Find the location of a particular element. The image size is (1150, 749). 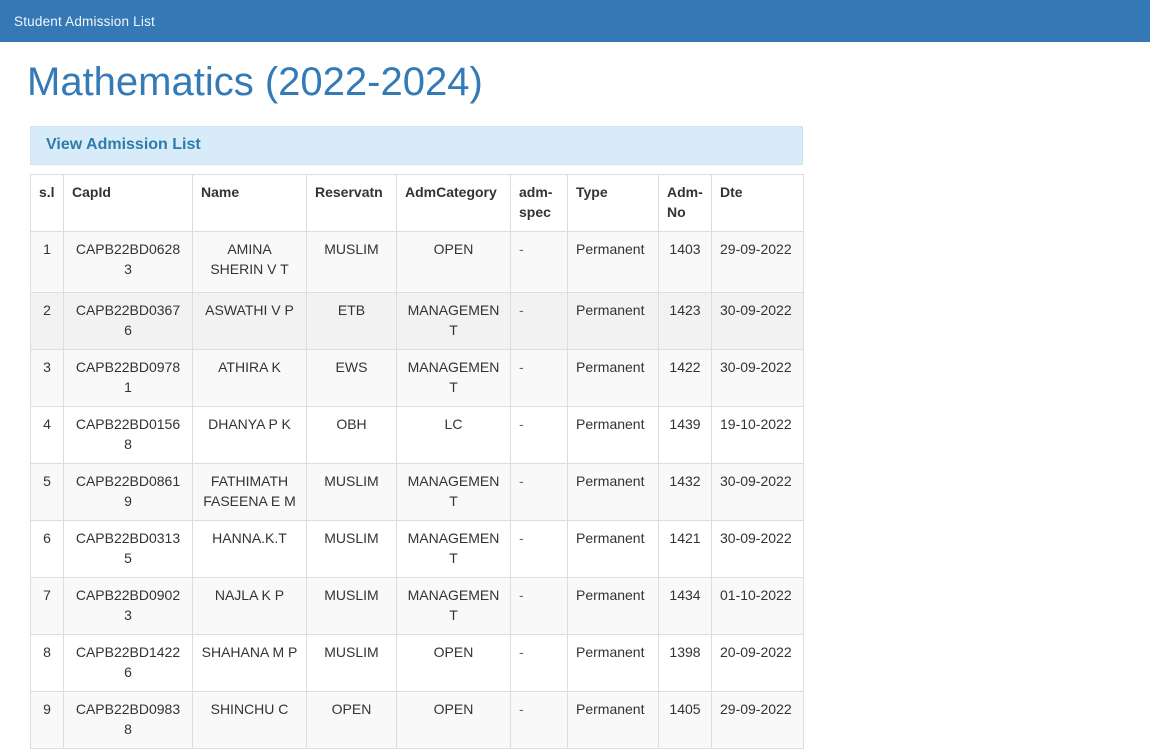

cell-capid: CAPB22BD01568 is located at coordinates (128, 434).